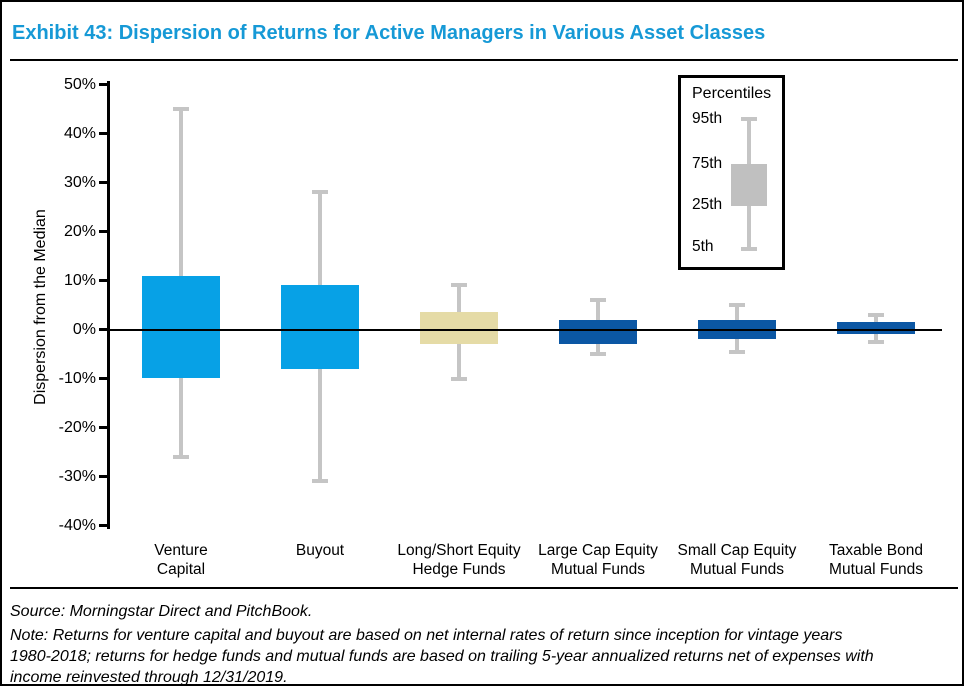  Describe the element at coordinates (79, 84) in the screenshot. I see `y-axis-tick-label: 50%` at that location.